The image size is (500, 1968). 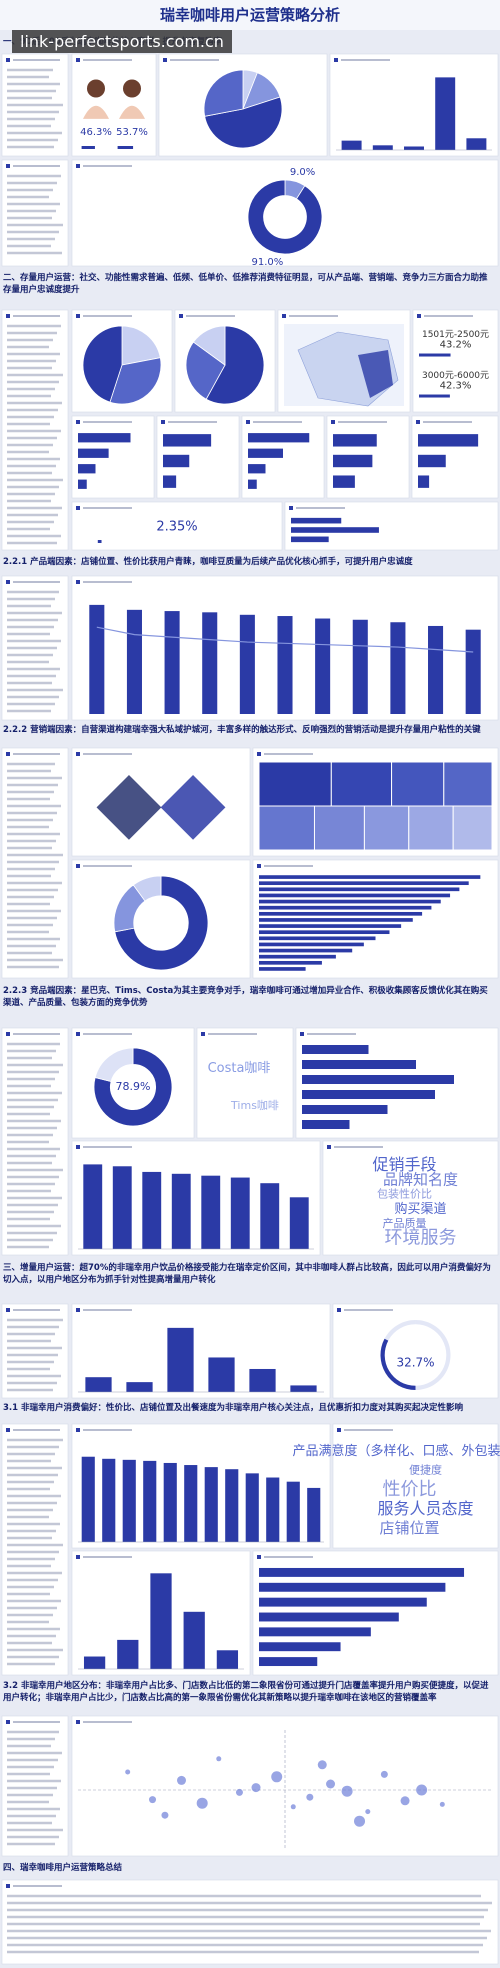 What do you see at coordinates (409, 1528) in the screenshot?
I see `word: 店铺位置` at bounding box center [409, 1528].